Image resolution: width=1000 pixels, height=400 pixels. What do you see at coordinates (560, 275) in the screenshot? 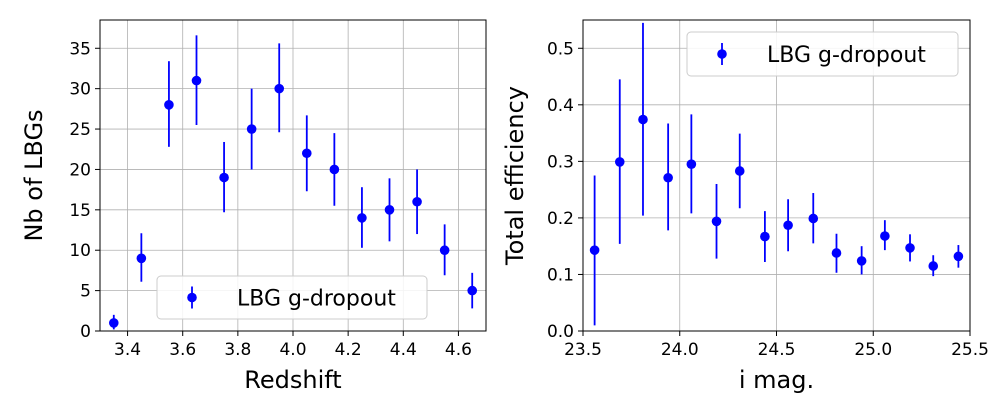
I see `y-tick-label: 0.1` at bounding box center [560, 275].